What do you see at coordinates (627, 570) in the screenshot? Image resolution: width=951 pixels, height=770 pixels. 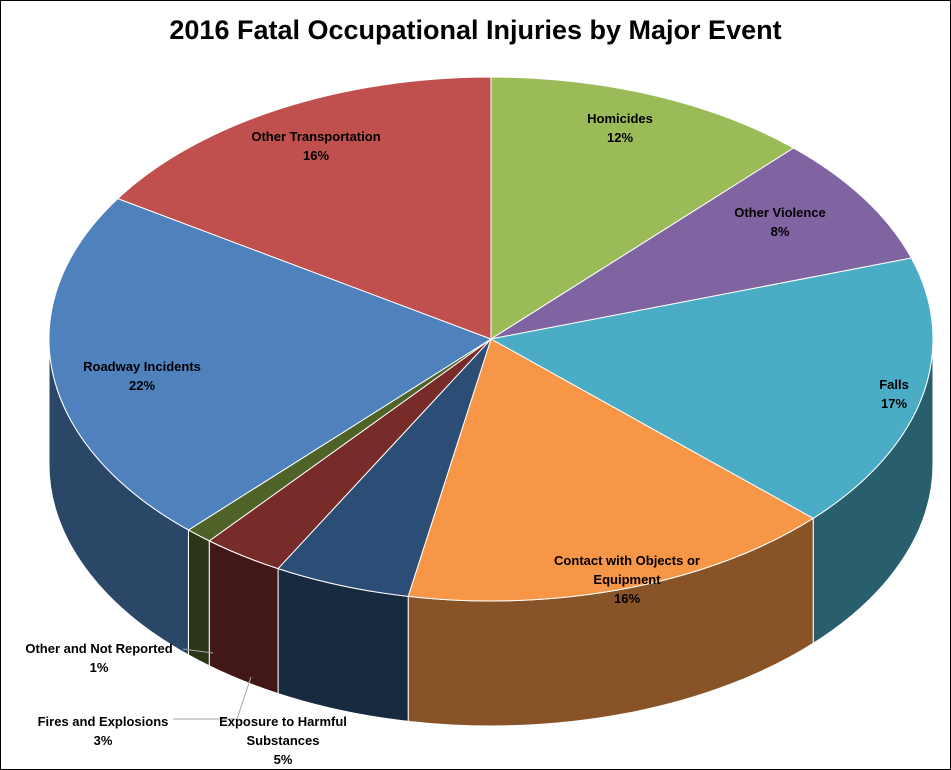 I see `slice-name: Contact with Objects or Equipment` at bounding box center [627, 570].